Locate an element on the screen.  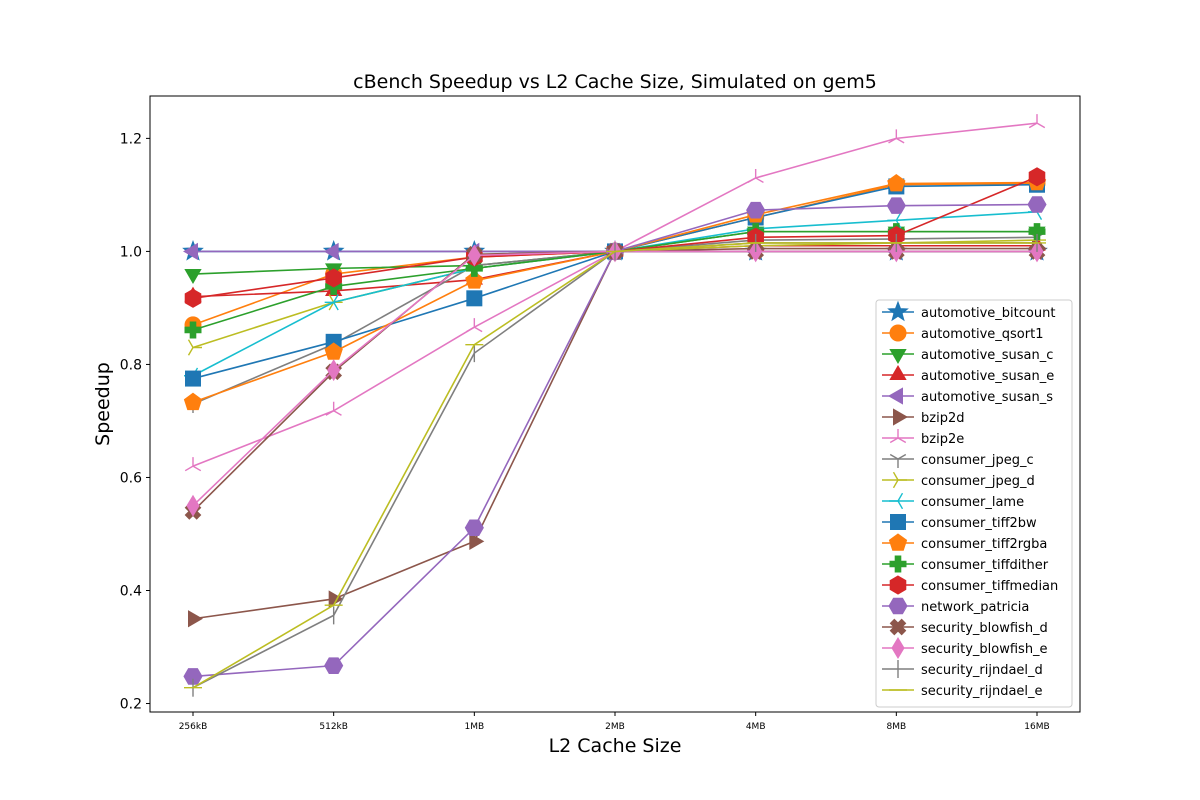
legend-label: automotive_qsort1 is located at coordinates (982, 334).